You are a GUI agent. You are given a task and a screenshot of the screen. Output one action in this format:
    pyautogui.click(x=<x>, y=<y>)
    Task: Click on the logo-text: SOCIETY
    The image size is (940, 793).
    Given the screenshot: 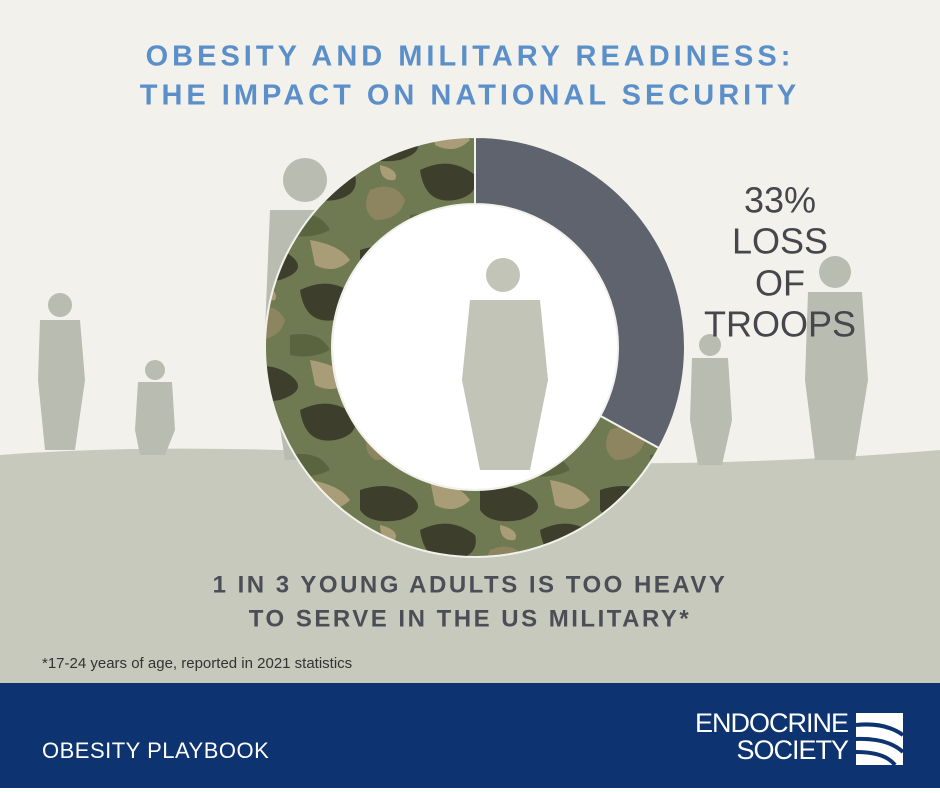 What is the action you would take?
    pyautogui.click(x=792, y=750)
    